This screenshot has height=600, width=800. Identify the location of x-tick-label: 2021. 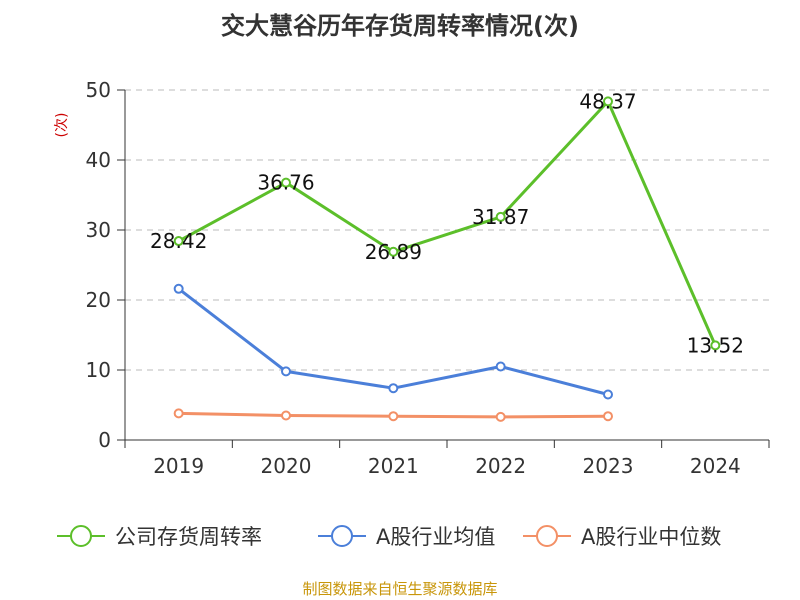
(393, 466).